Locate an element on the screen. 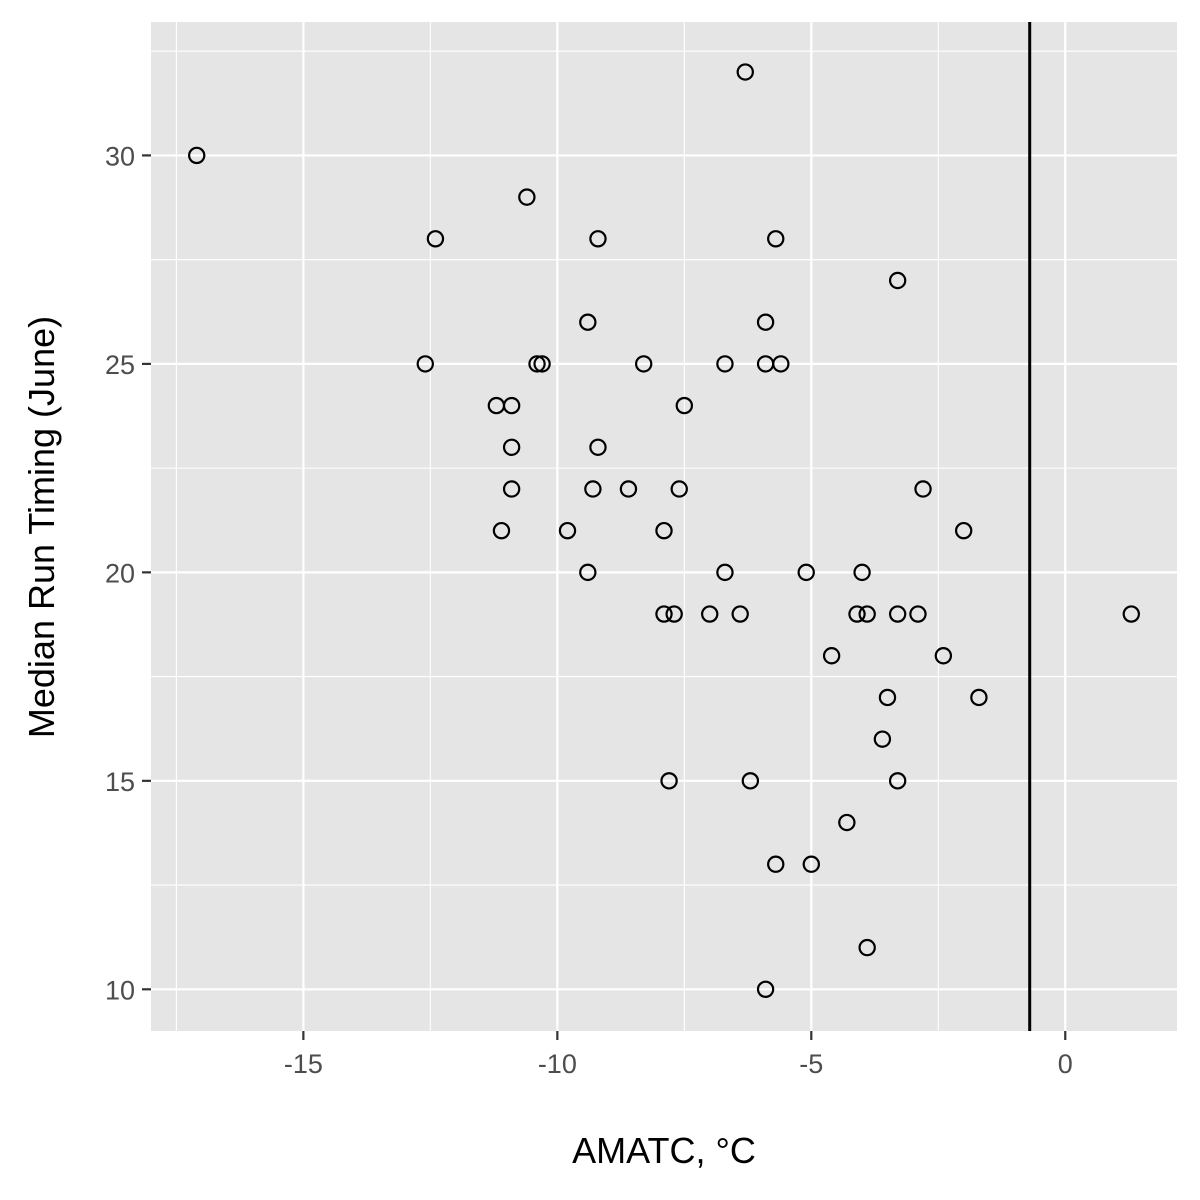 The height and width of the screenshot is (1200, 1200). x-tick-label: -5 is located at coordinates (811, 1064).